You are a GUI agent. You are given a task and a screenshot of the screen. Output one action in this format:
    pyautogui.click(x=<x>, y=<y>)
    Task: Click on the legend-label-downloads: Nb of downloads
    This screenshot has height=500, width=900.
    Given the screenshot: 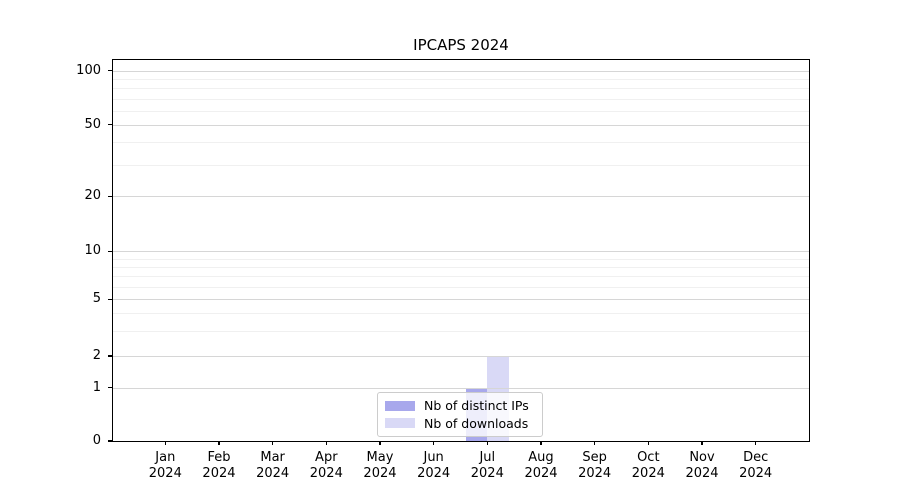 What is the action you would take?
    pyautogui.click(x=476, y=423)
    